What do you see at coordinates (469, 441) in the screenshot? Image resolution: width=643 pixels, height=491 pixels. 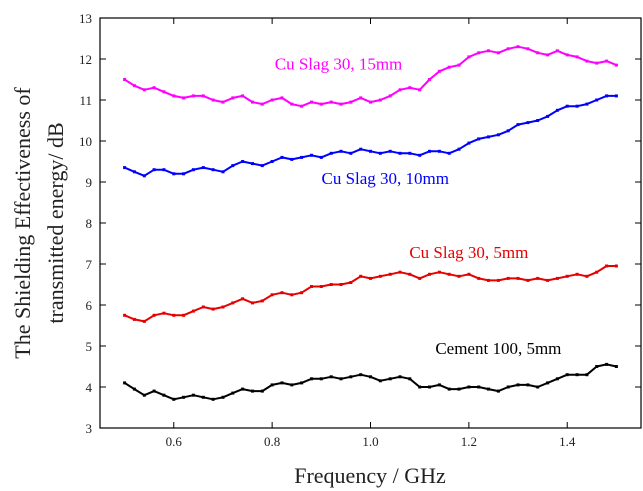 I see `x-tick-label: 1.2` at bounding box center [469, 441].